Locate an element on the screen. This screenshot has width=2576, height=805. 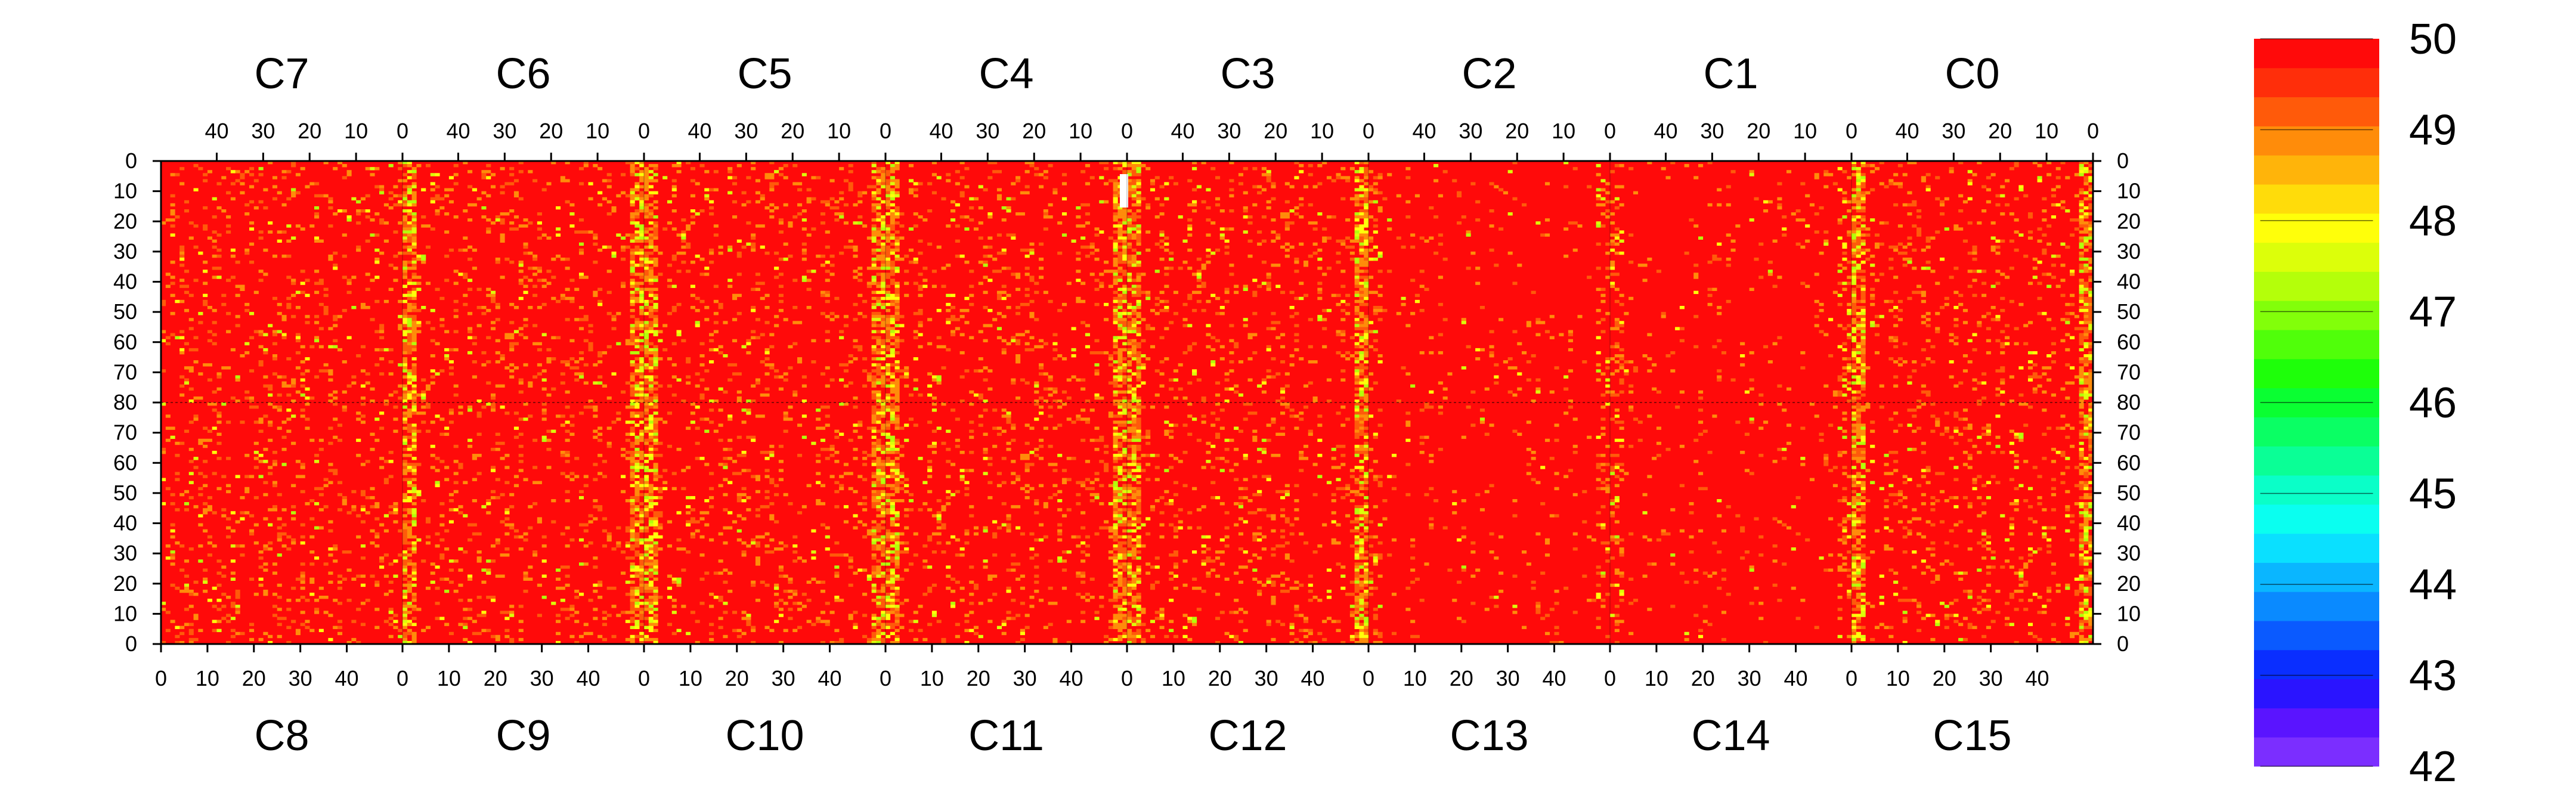
colorbar-tick-label: 44 is located at coordinates (2433, 585).